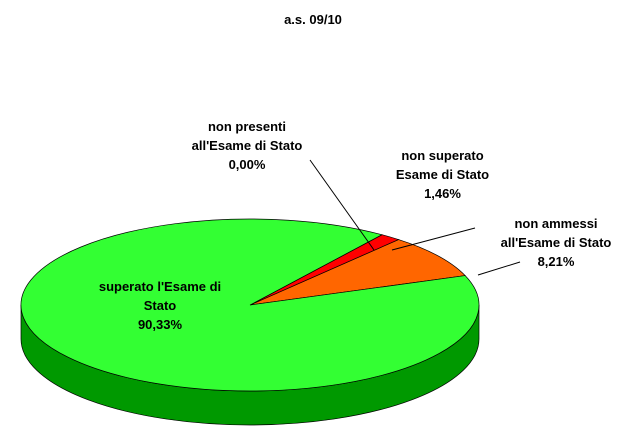 Image resolution: width=626 pixels, height=430 pixels. I want to click on data-label: superato l'Esame di Stato 90,33%, so click(160, 305).